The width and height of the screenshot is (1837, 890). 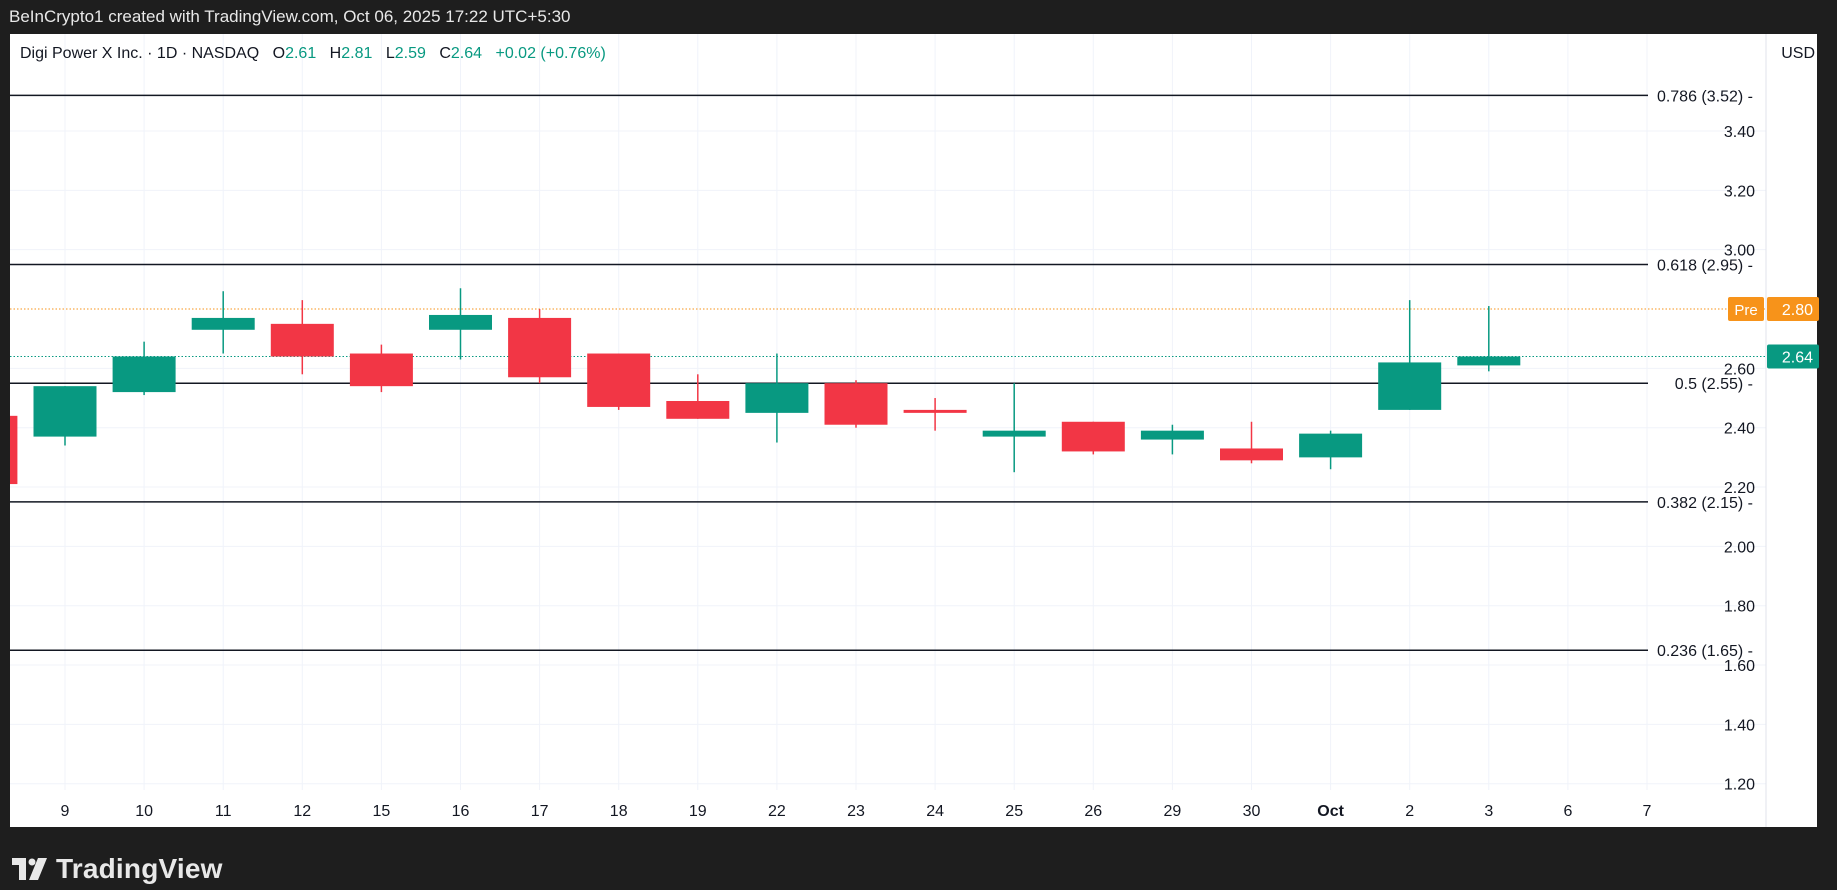 I want to click on low-key: L, so click(x=390, y=53).